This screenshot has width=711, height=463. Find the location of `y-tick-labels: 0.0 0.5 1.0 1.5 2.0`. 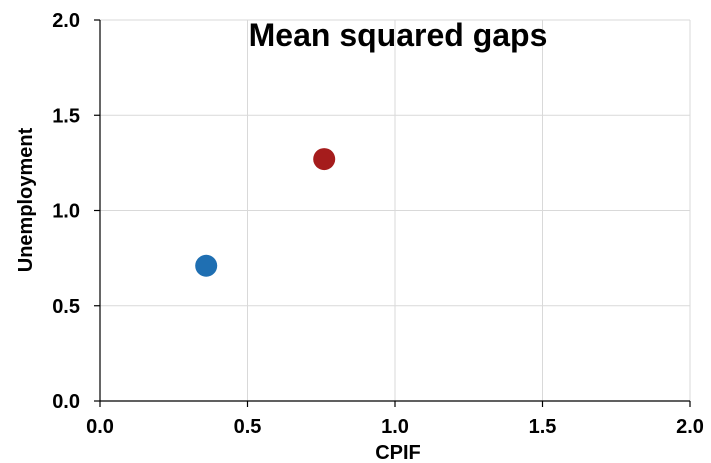

y-tick-labels: 0.0 0.5 1.0 1.5 2.0 is located at coordinates (76, 211).